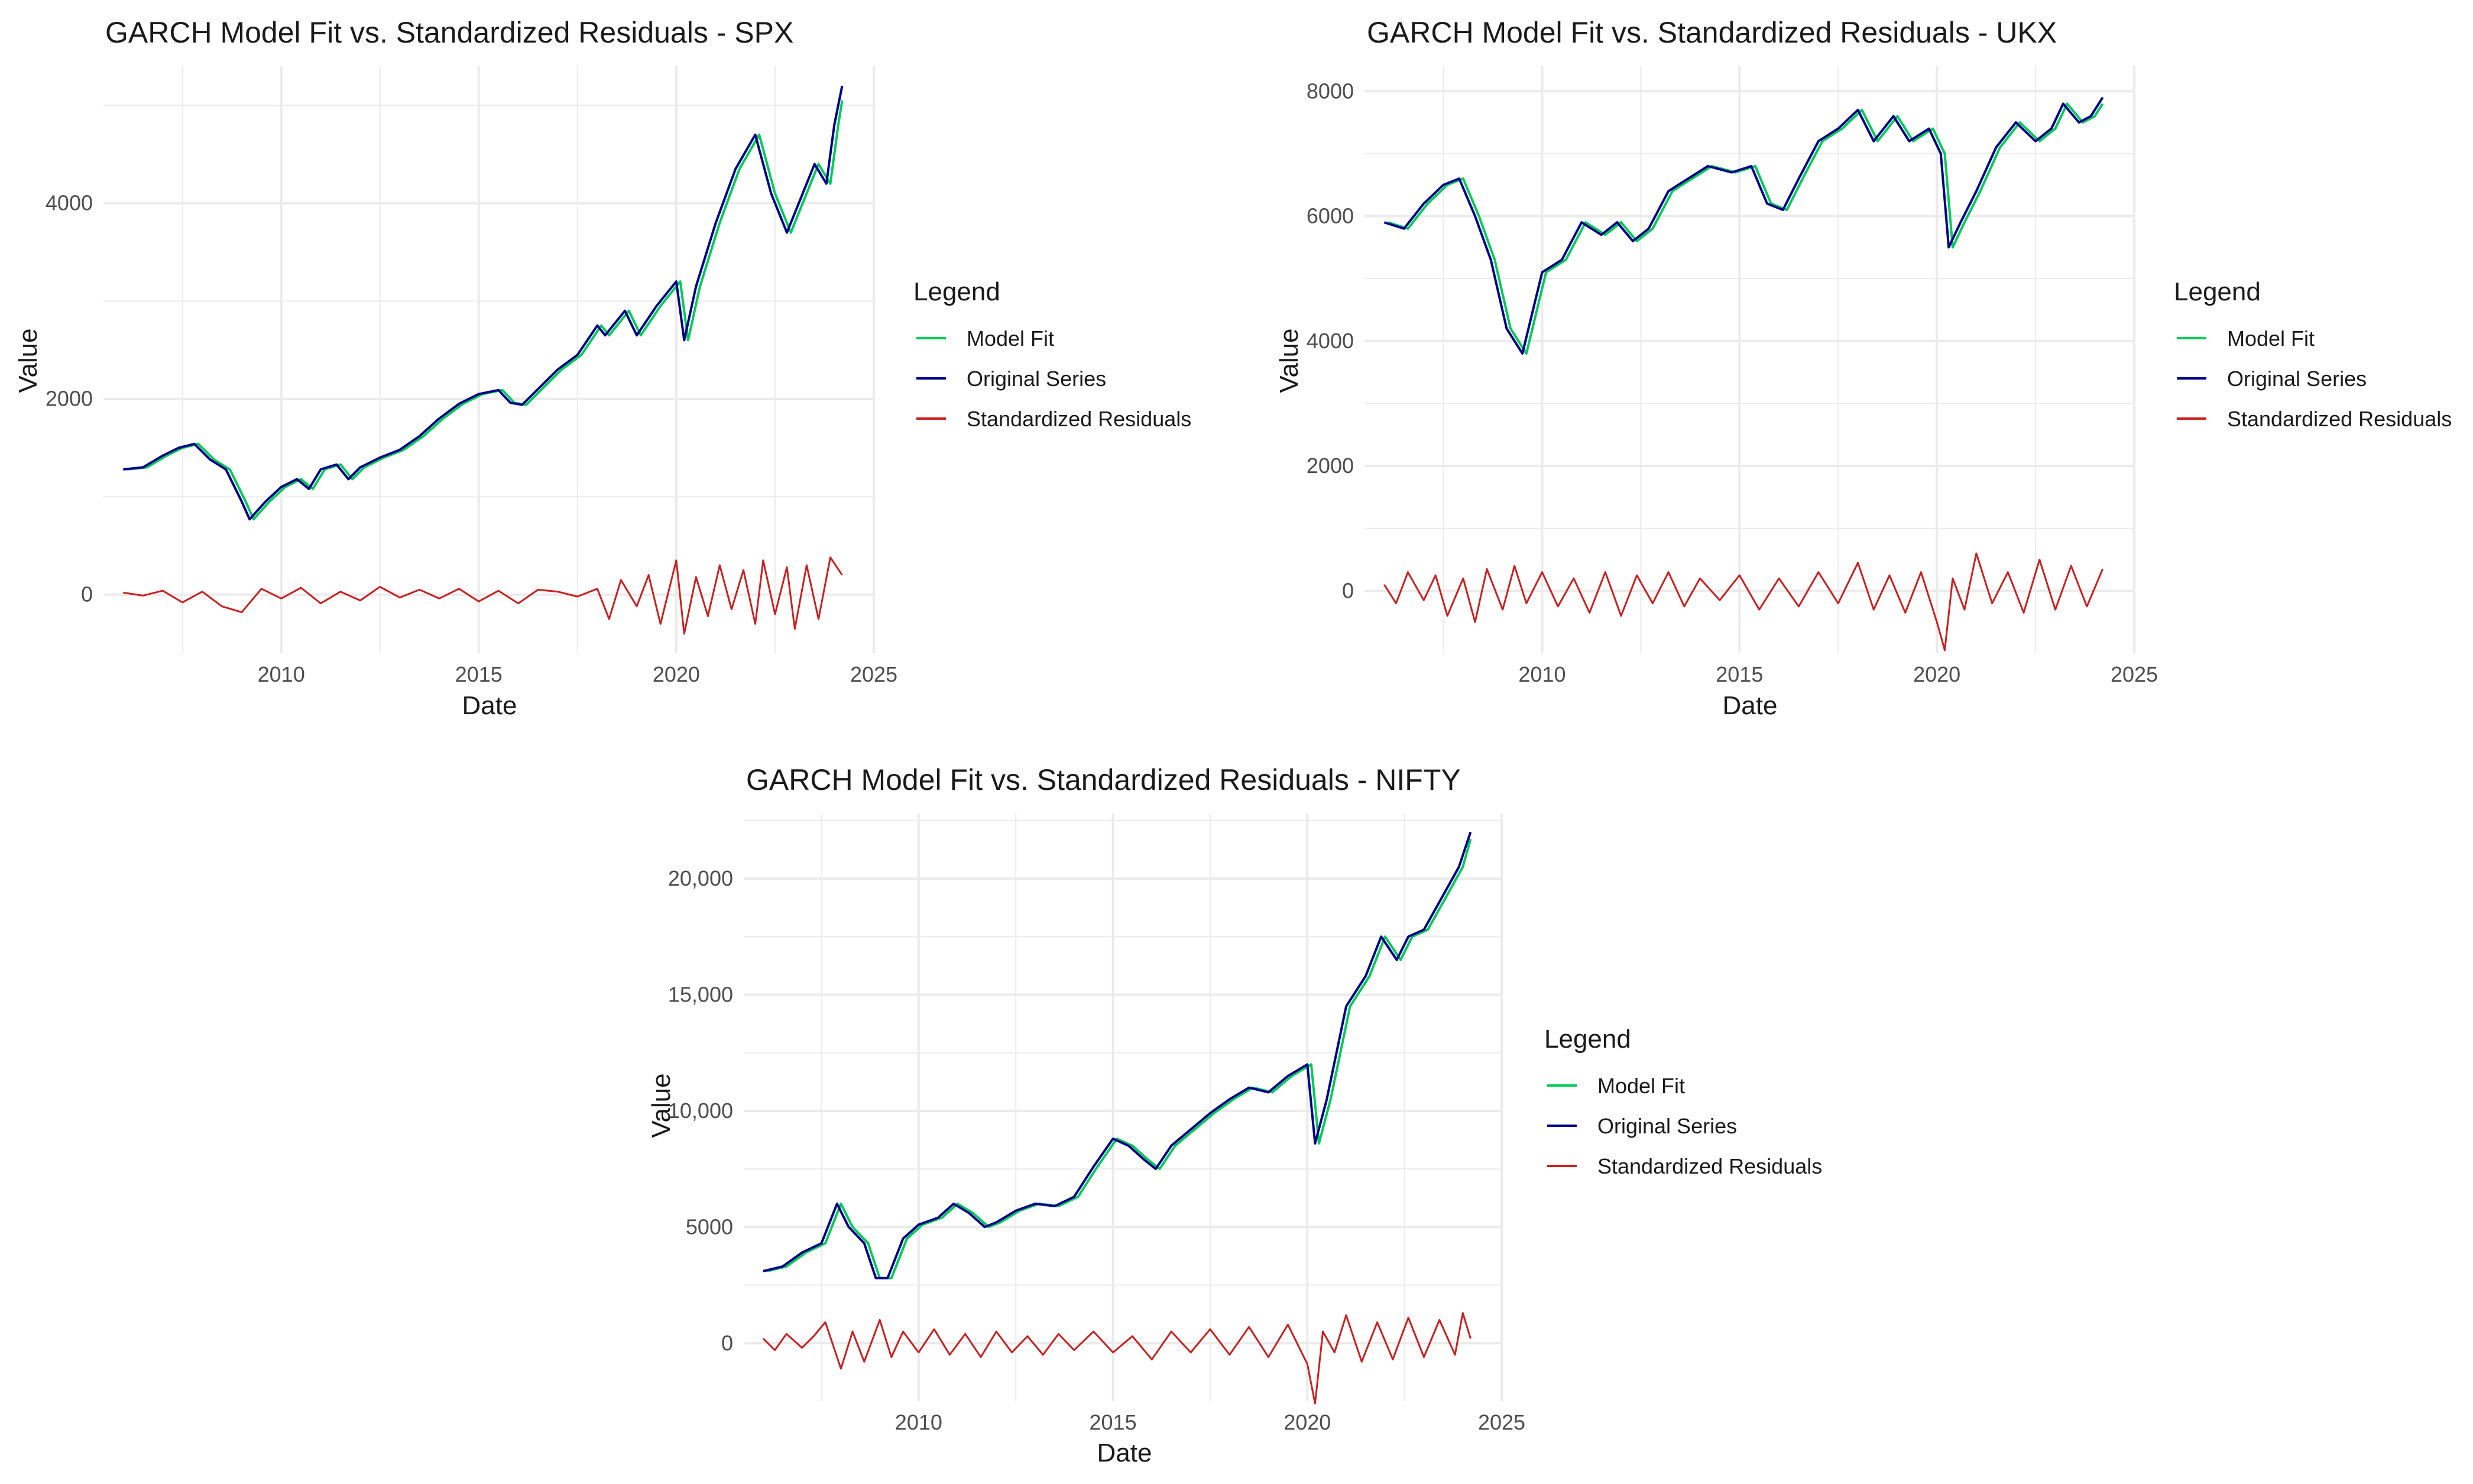 Image resolution: width=2473 pixels, height=1484 pixels. What do you see at coordinates (700, 878) in the screenshot?
I see `y-tick-label: 20,000` at bounding box center [700, 878].